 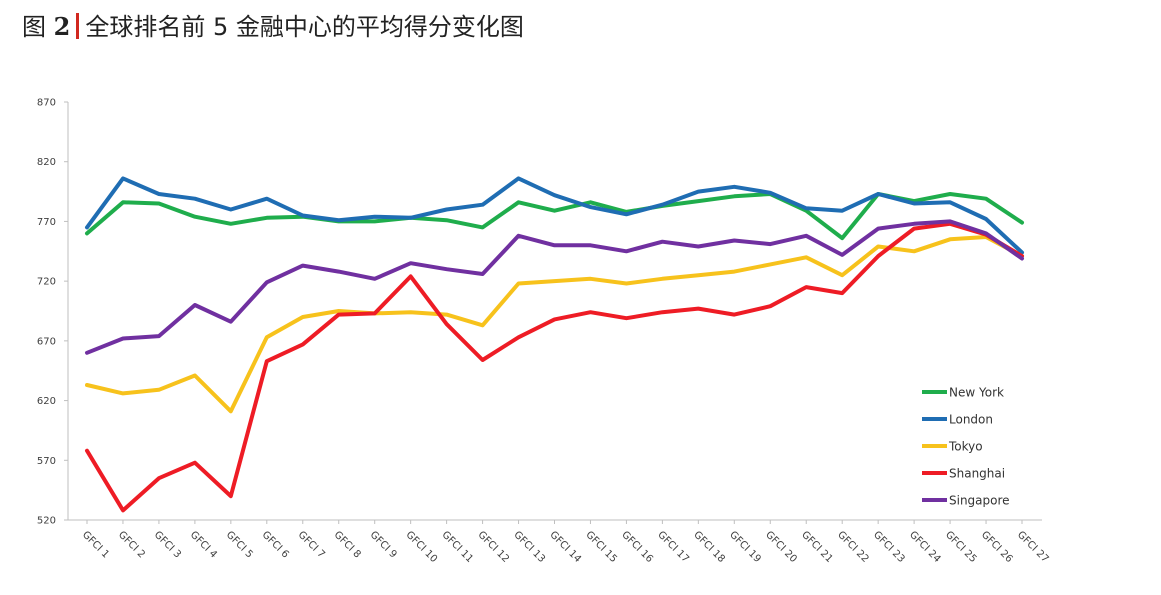 What do you see at coordinates (1033, 547) in the screenshot?
I see `x-tick-label: GFCI 27` at bounding box center [1033, 547].